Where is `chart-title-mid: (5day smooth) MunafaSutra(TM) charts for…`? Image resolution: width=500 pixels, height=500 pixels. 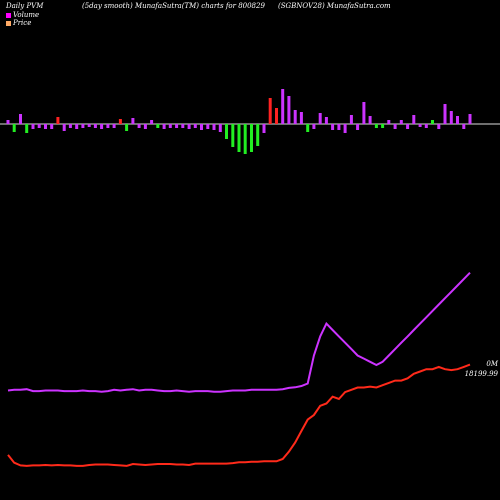 chart-title-mid: (5day smooth) MunafaSutra(TM) charts for… is located at coordinates (173, 6).